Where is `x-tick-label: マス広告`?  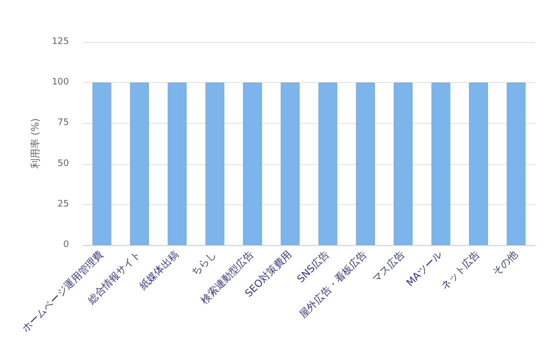
x-tick-label: マス広告 is located at coordinates (389, 267).